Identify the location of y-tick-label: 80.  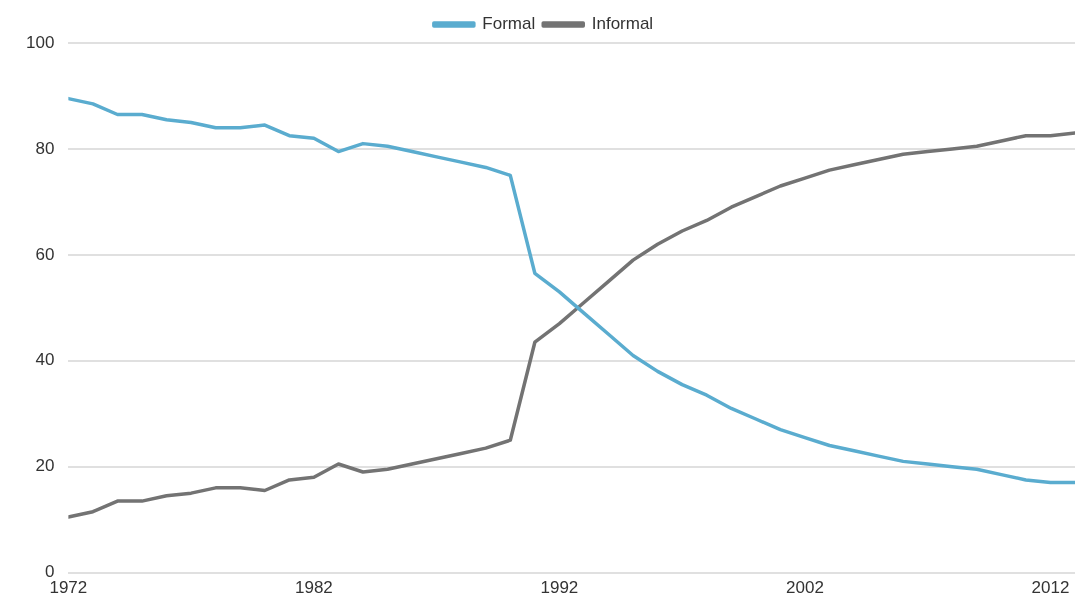
(45, 148).